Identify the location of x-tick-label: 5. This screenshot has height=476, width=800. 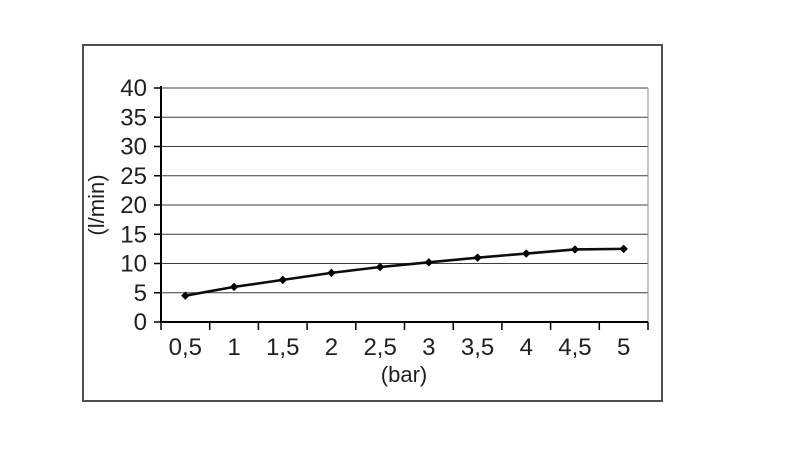
(623, 347).